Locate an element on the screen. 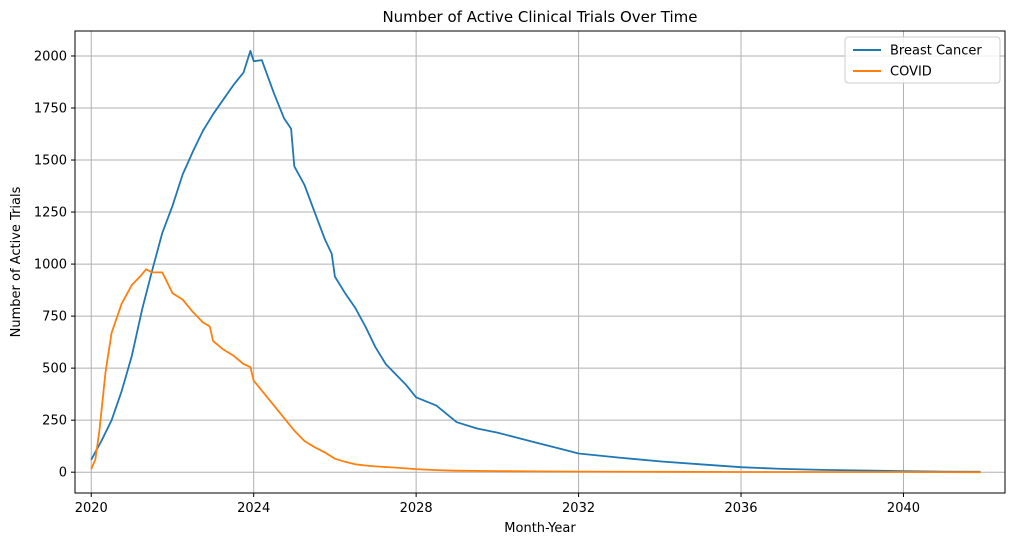 The image size is (1014, 545). legend-label: COVID is located at coordinates (911, 72).